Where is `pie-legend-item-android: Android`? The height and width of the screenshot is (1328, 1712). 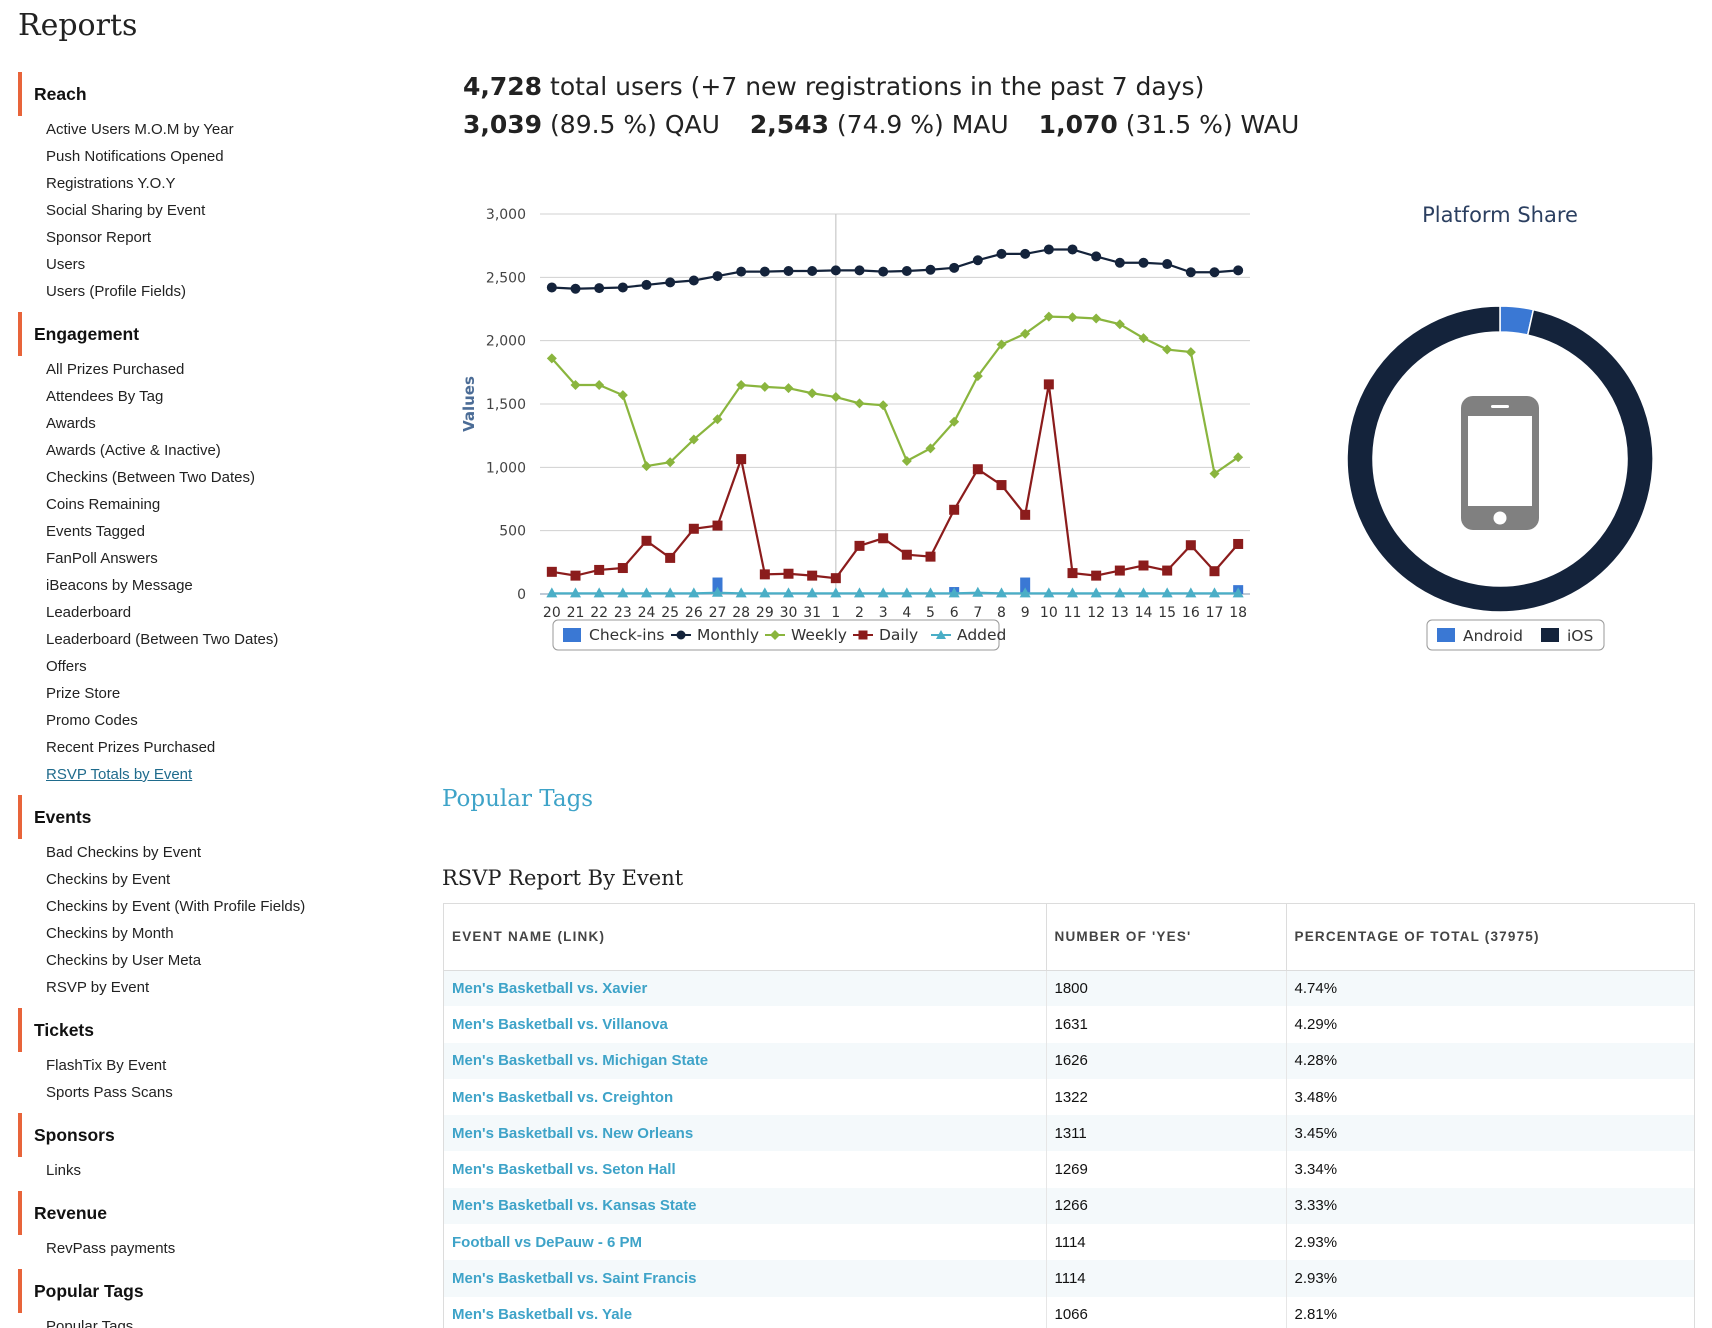
pie-legend-item-android: Android is located at coordinates (1480, 636).